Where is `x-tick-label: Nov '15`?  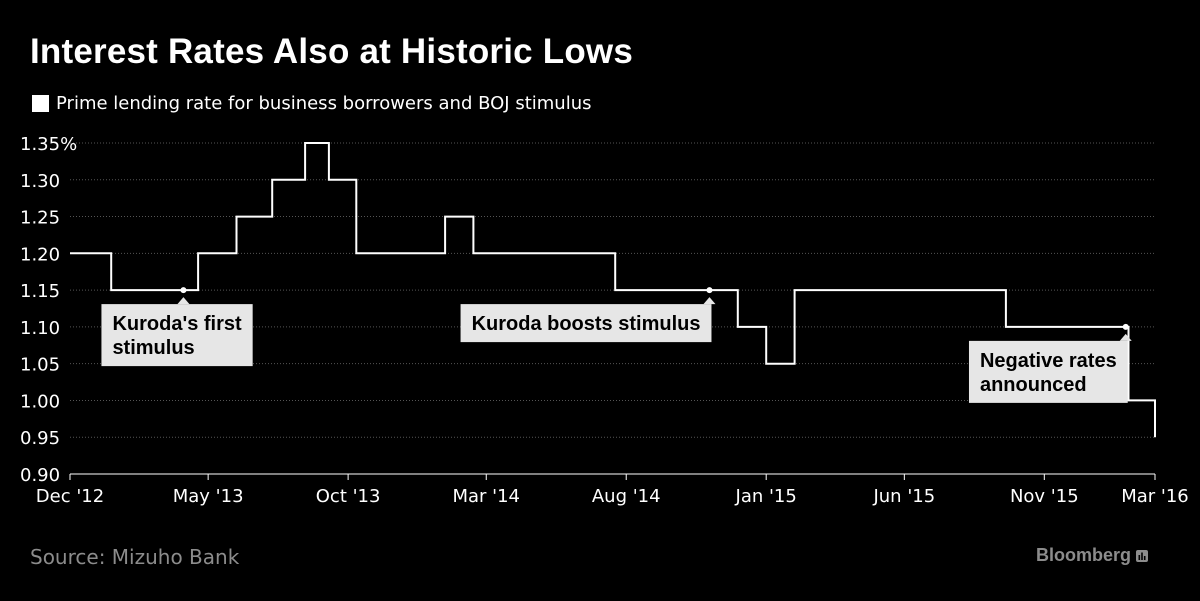
x-tick-label: Nov '15 is located at coordinates (1044, 496).